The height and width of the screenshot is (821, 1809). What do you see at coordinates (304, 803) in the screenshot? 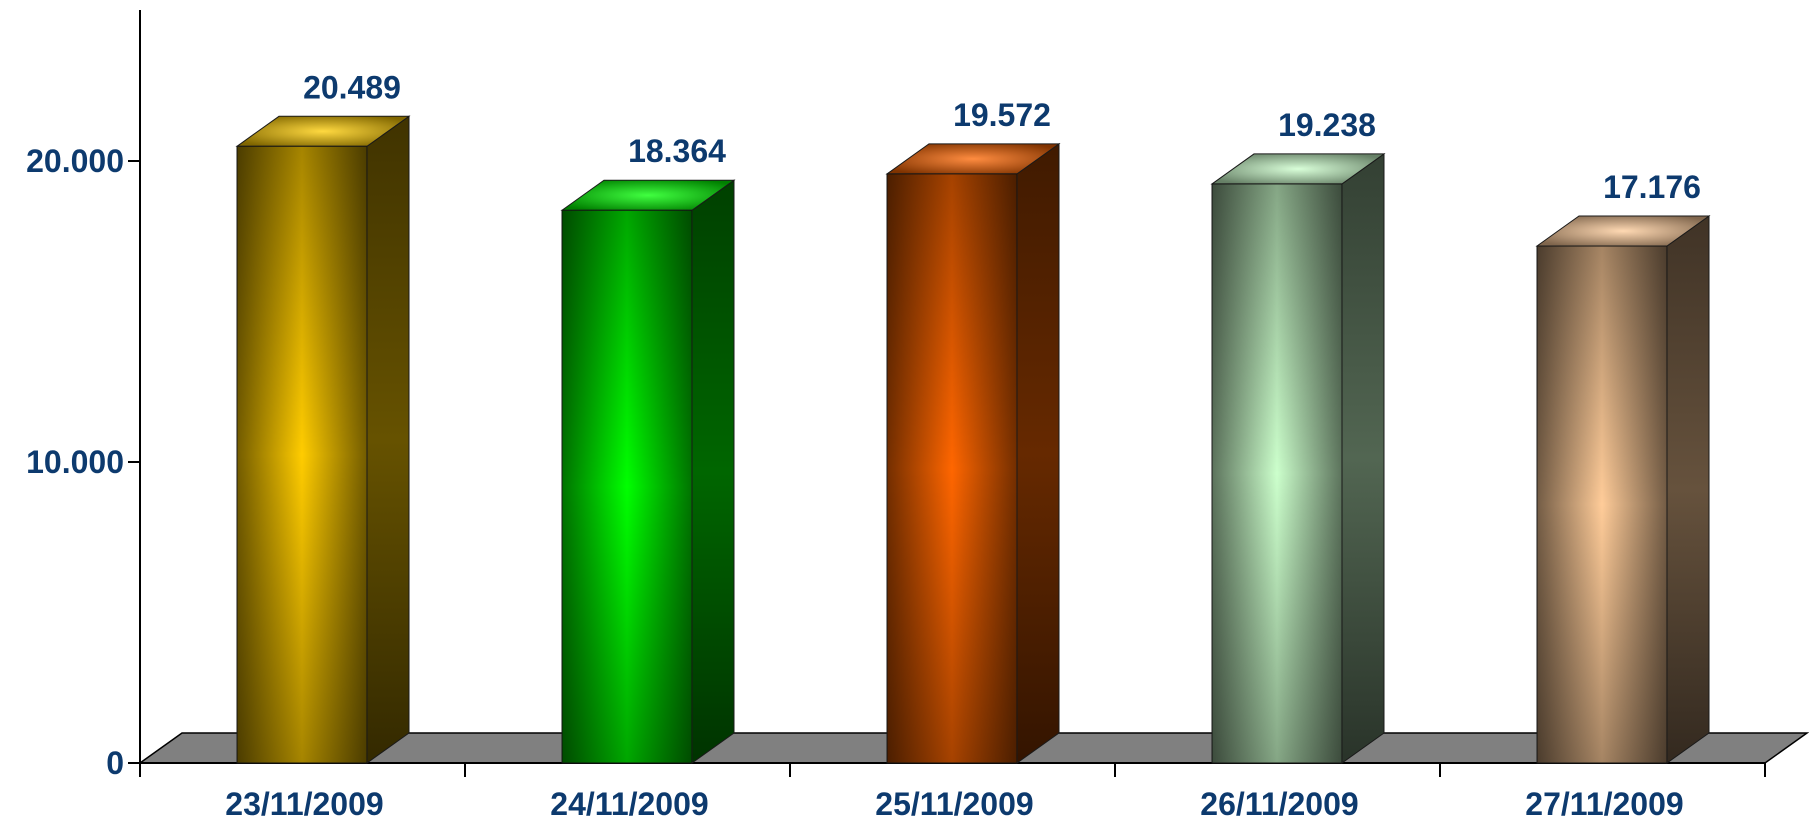
I see `x-tick-label: 23/11/2009` at bounding box center [304, 803].